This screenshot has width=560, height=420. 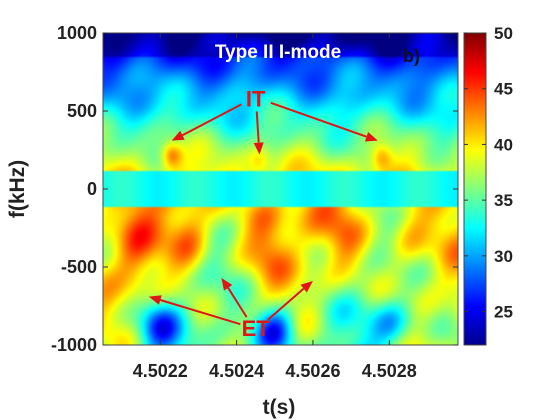 I want to click on colorbar-tick-label: 25, so click(x=503, y=312).